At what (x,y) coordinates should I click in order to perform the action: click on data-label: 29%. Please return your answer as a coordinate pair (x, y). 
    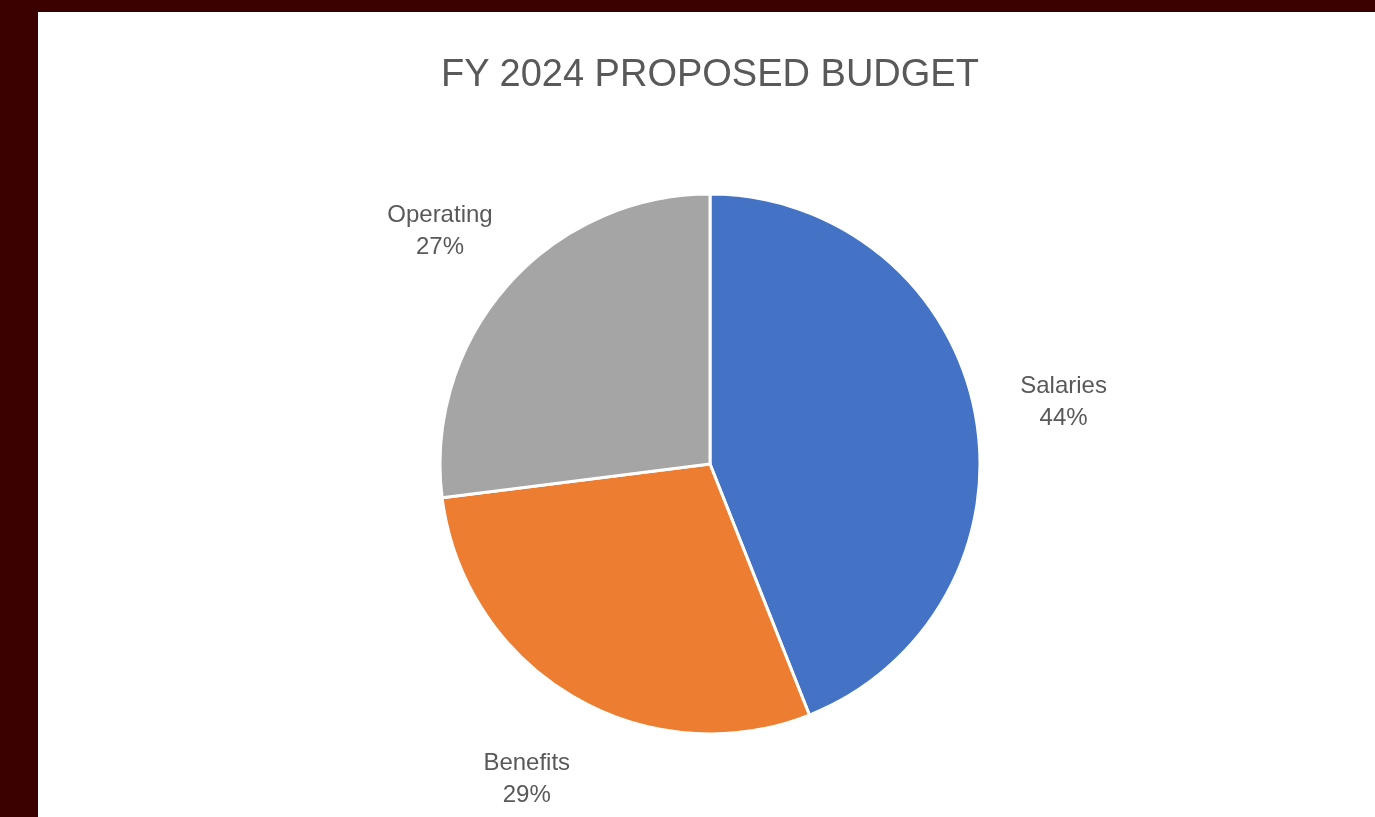
    Looking at the image, I should click on (526, 793).